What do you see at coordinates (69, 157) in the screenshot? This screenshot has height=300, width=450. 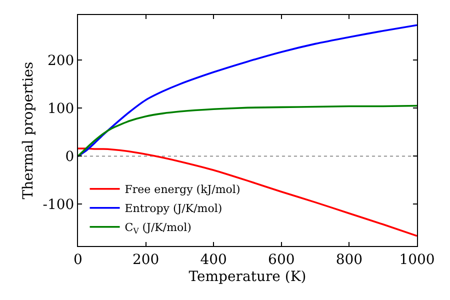 I see `y-tick-label: 0` at bounding box center [69, 157].